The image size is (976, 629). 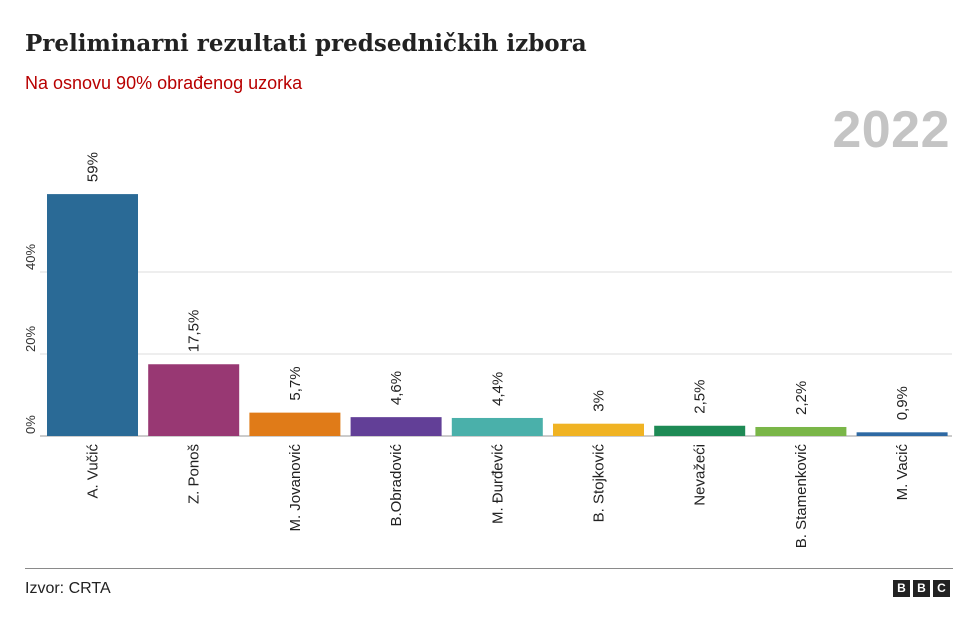 I want to click on bbc-logo: B B C, so click(x=921, y=588).